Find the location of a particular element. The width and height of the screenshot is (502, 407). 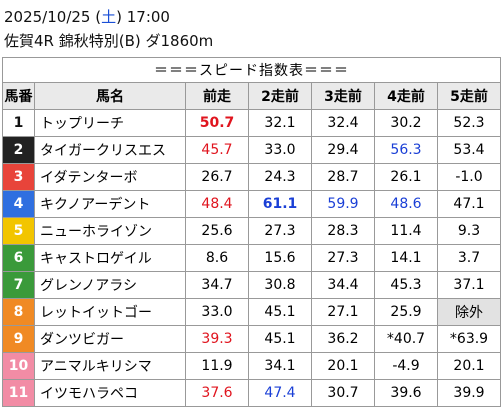

table-row: 6 キャストロゲイル 8.6 15.6 27.3 14.1 3.7 is located at coordinates (251, 258).